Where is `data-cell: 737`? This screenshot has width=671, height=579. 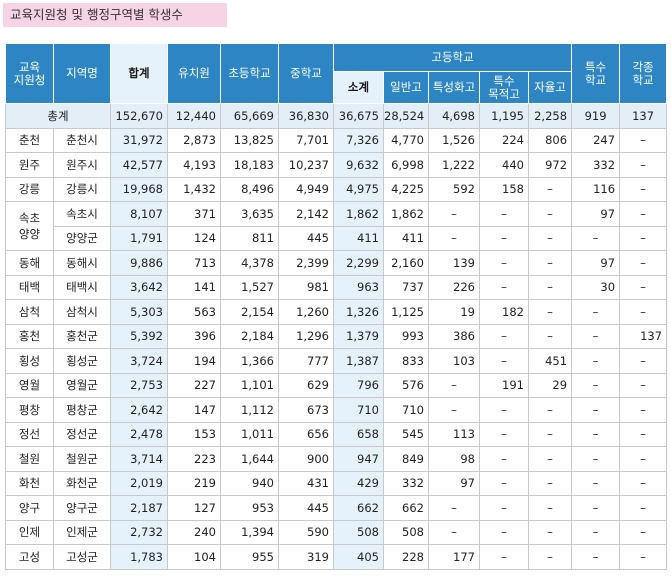 data-cell: 737 is located at coordinates (406, 287).